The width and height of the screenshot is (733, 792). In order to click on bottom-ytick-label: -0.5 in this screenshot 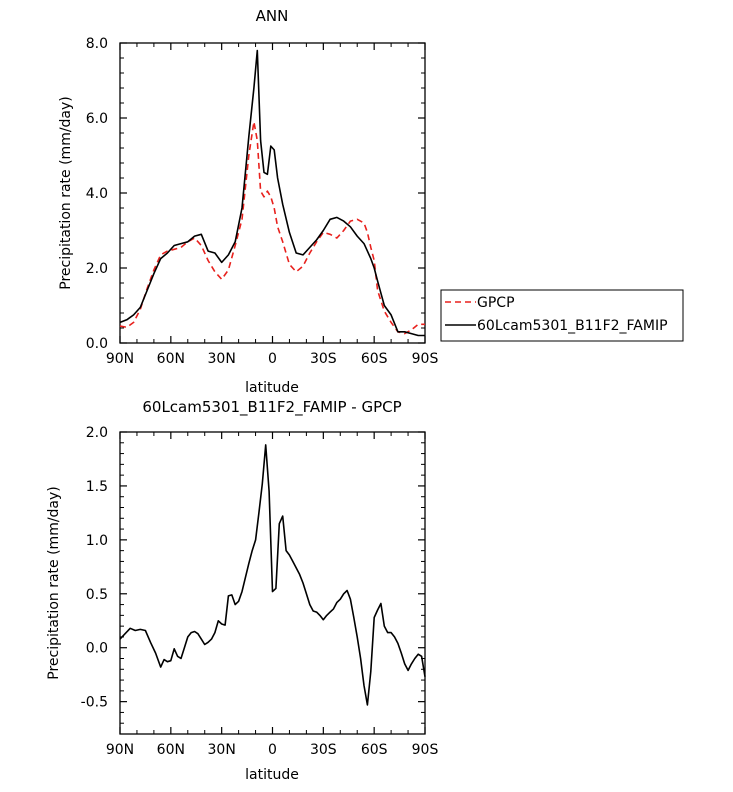, I will do `click(94, 703)`.